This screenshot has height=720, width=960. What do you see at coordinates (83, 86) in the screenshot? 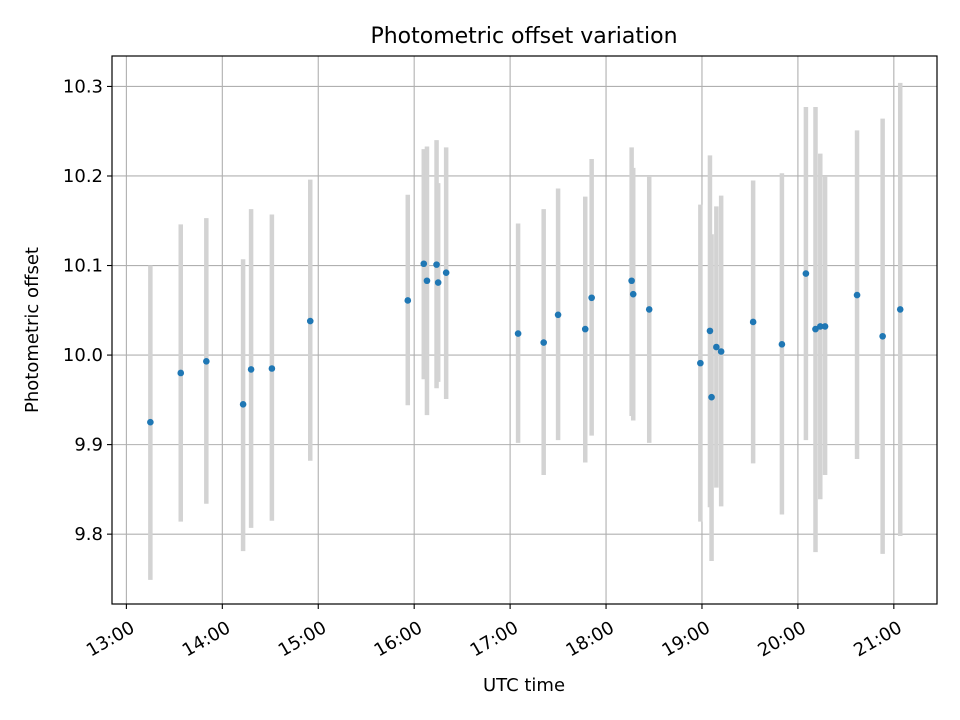
I see `y-tick-label: 10.3` at bounding box center [83, 86].